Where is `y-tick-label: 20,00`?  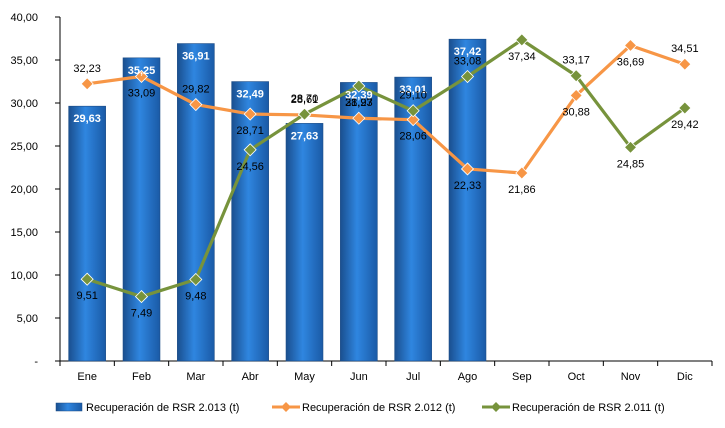 y-tick-label: 20,00 is located at coordinates (24, 190).